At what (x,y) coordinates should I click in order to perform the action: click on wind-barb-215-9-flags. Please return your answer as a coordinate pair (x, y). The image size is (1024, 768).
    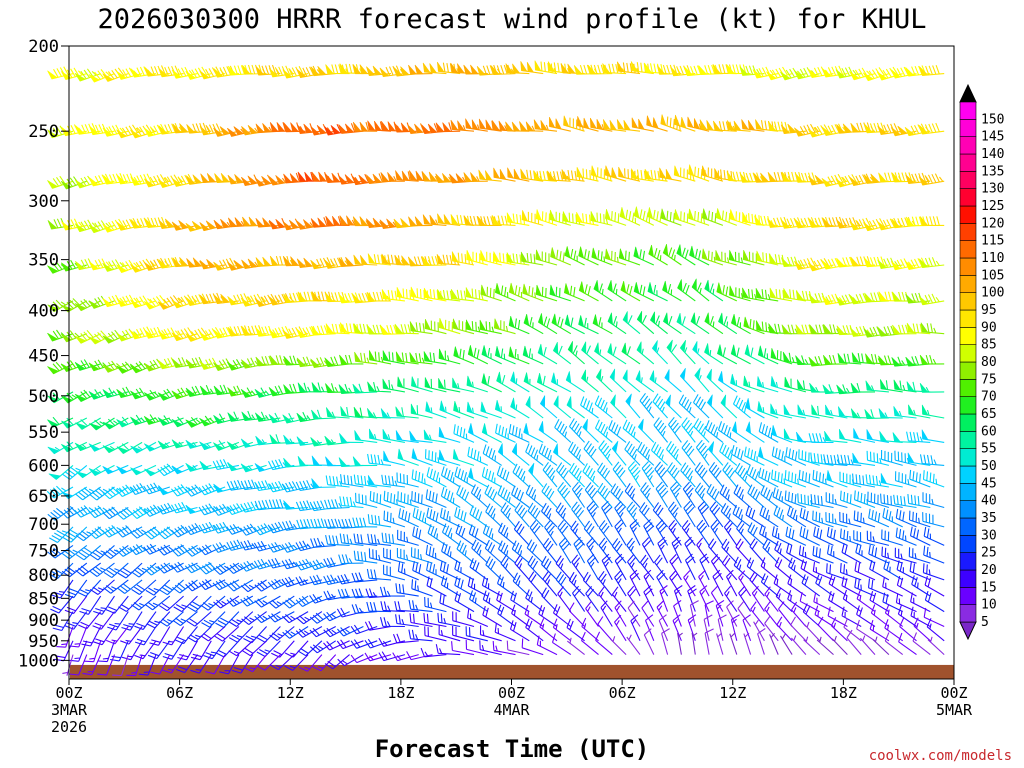
    Looking at the image, I should click on (177, 74).